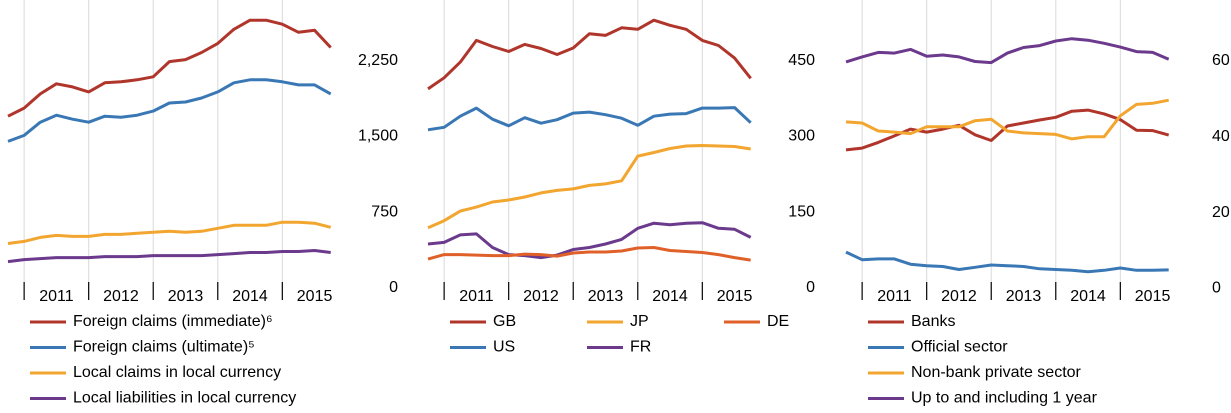  Describe the element at coordinates (384, 211) in the screenshot. I see `y-tick-label: 750` at that location.